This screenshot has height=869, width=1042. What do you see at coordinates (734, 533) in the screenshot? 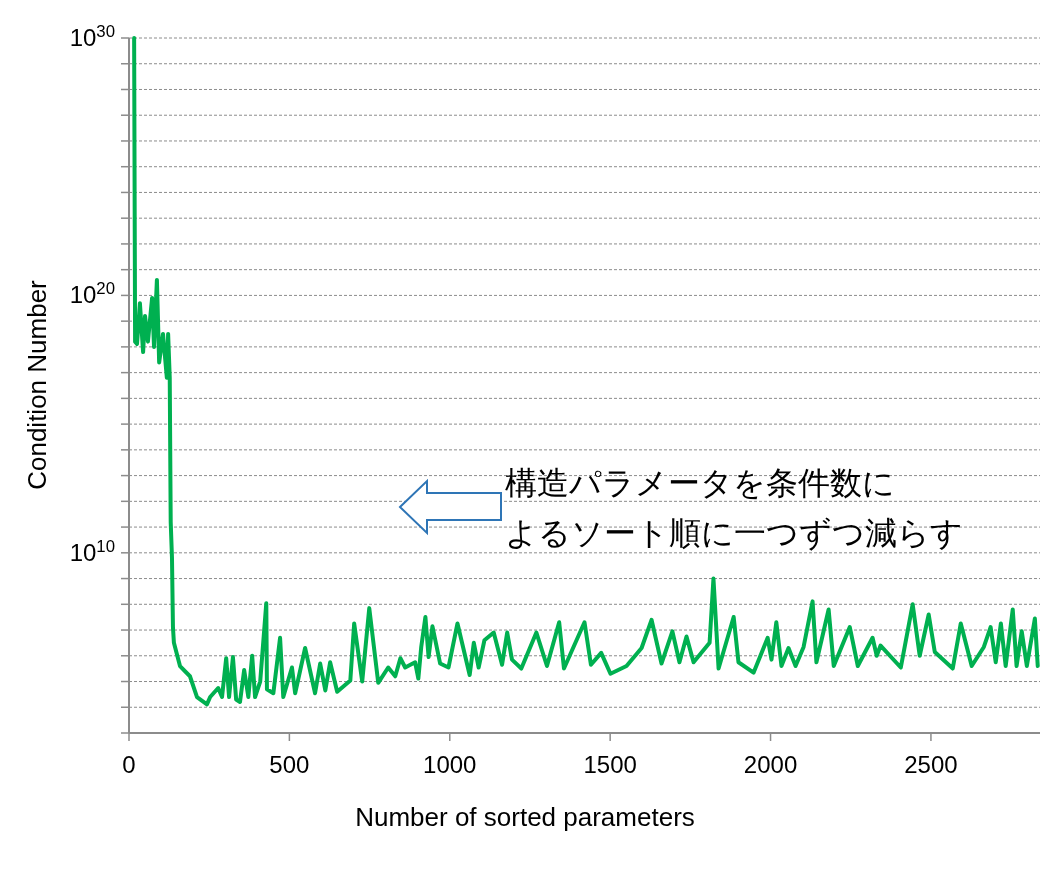
I see `annotation: よるソート順に一つずつ減らす` at bounding box center [734, 533].